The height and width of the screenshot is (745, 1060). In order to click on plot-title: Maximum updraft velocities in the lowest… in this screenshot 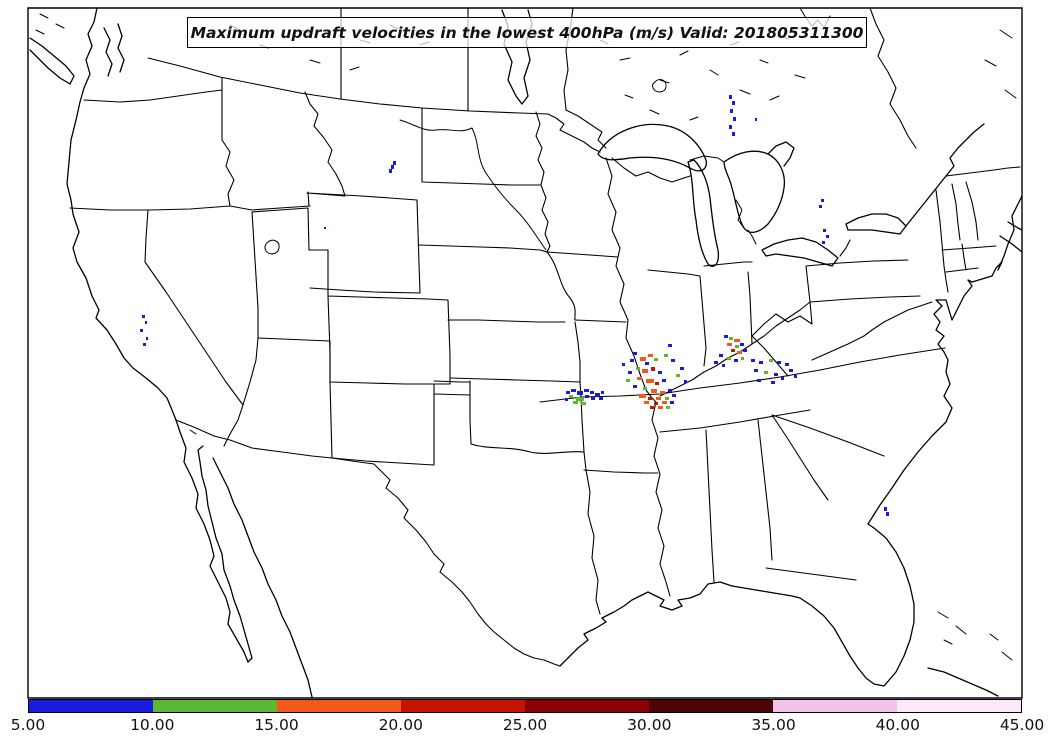, I will do `click(527, 32)`.